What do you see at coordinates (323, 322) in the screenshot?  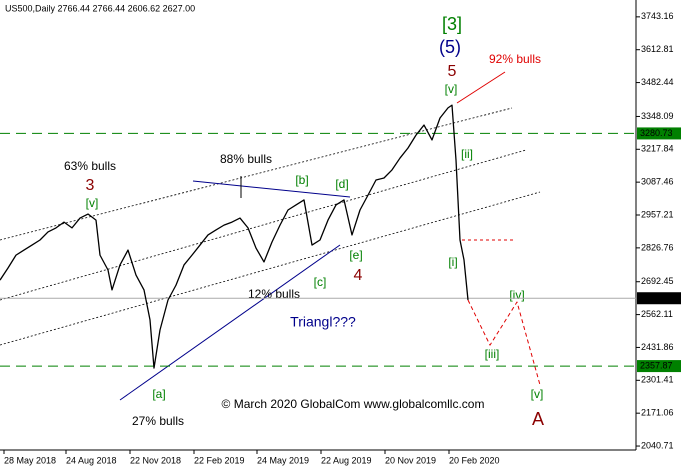 I see `note: Triangl???` at bounding box center [323, 322].